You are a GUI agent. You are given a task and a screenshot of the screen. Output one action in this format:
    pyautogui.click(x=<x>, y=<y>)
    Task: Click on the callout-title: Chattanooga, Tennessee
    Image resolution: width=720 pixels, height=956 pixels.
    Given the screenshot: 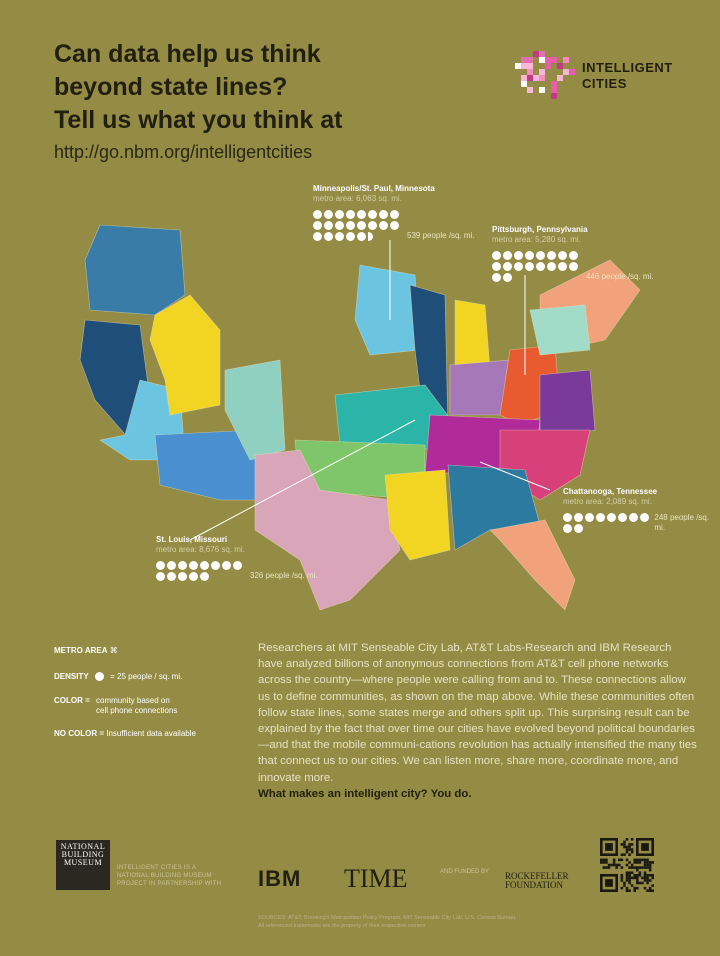 What is the action you would take?
    pyautogui.click(x=610, y=491)
    